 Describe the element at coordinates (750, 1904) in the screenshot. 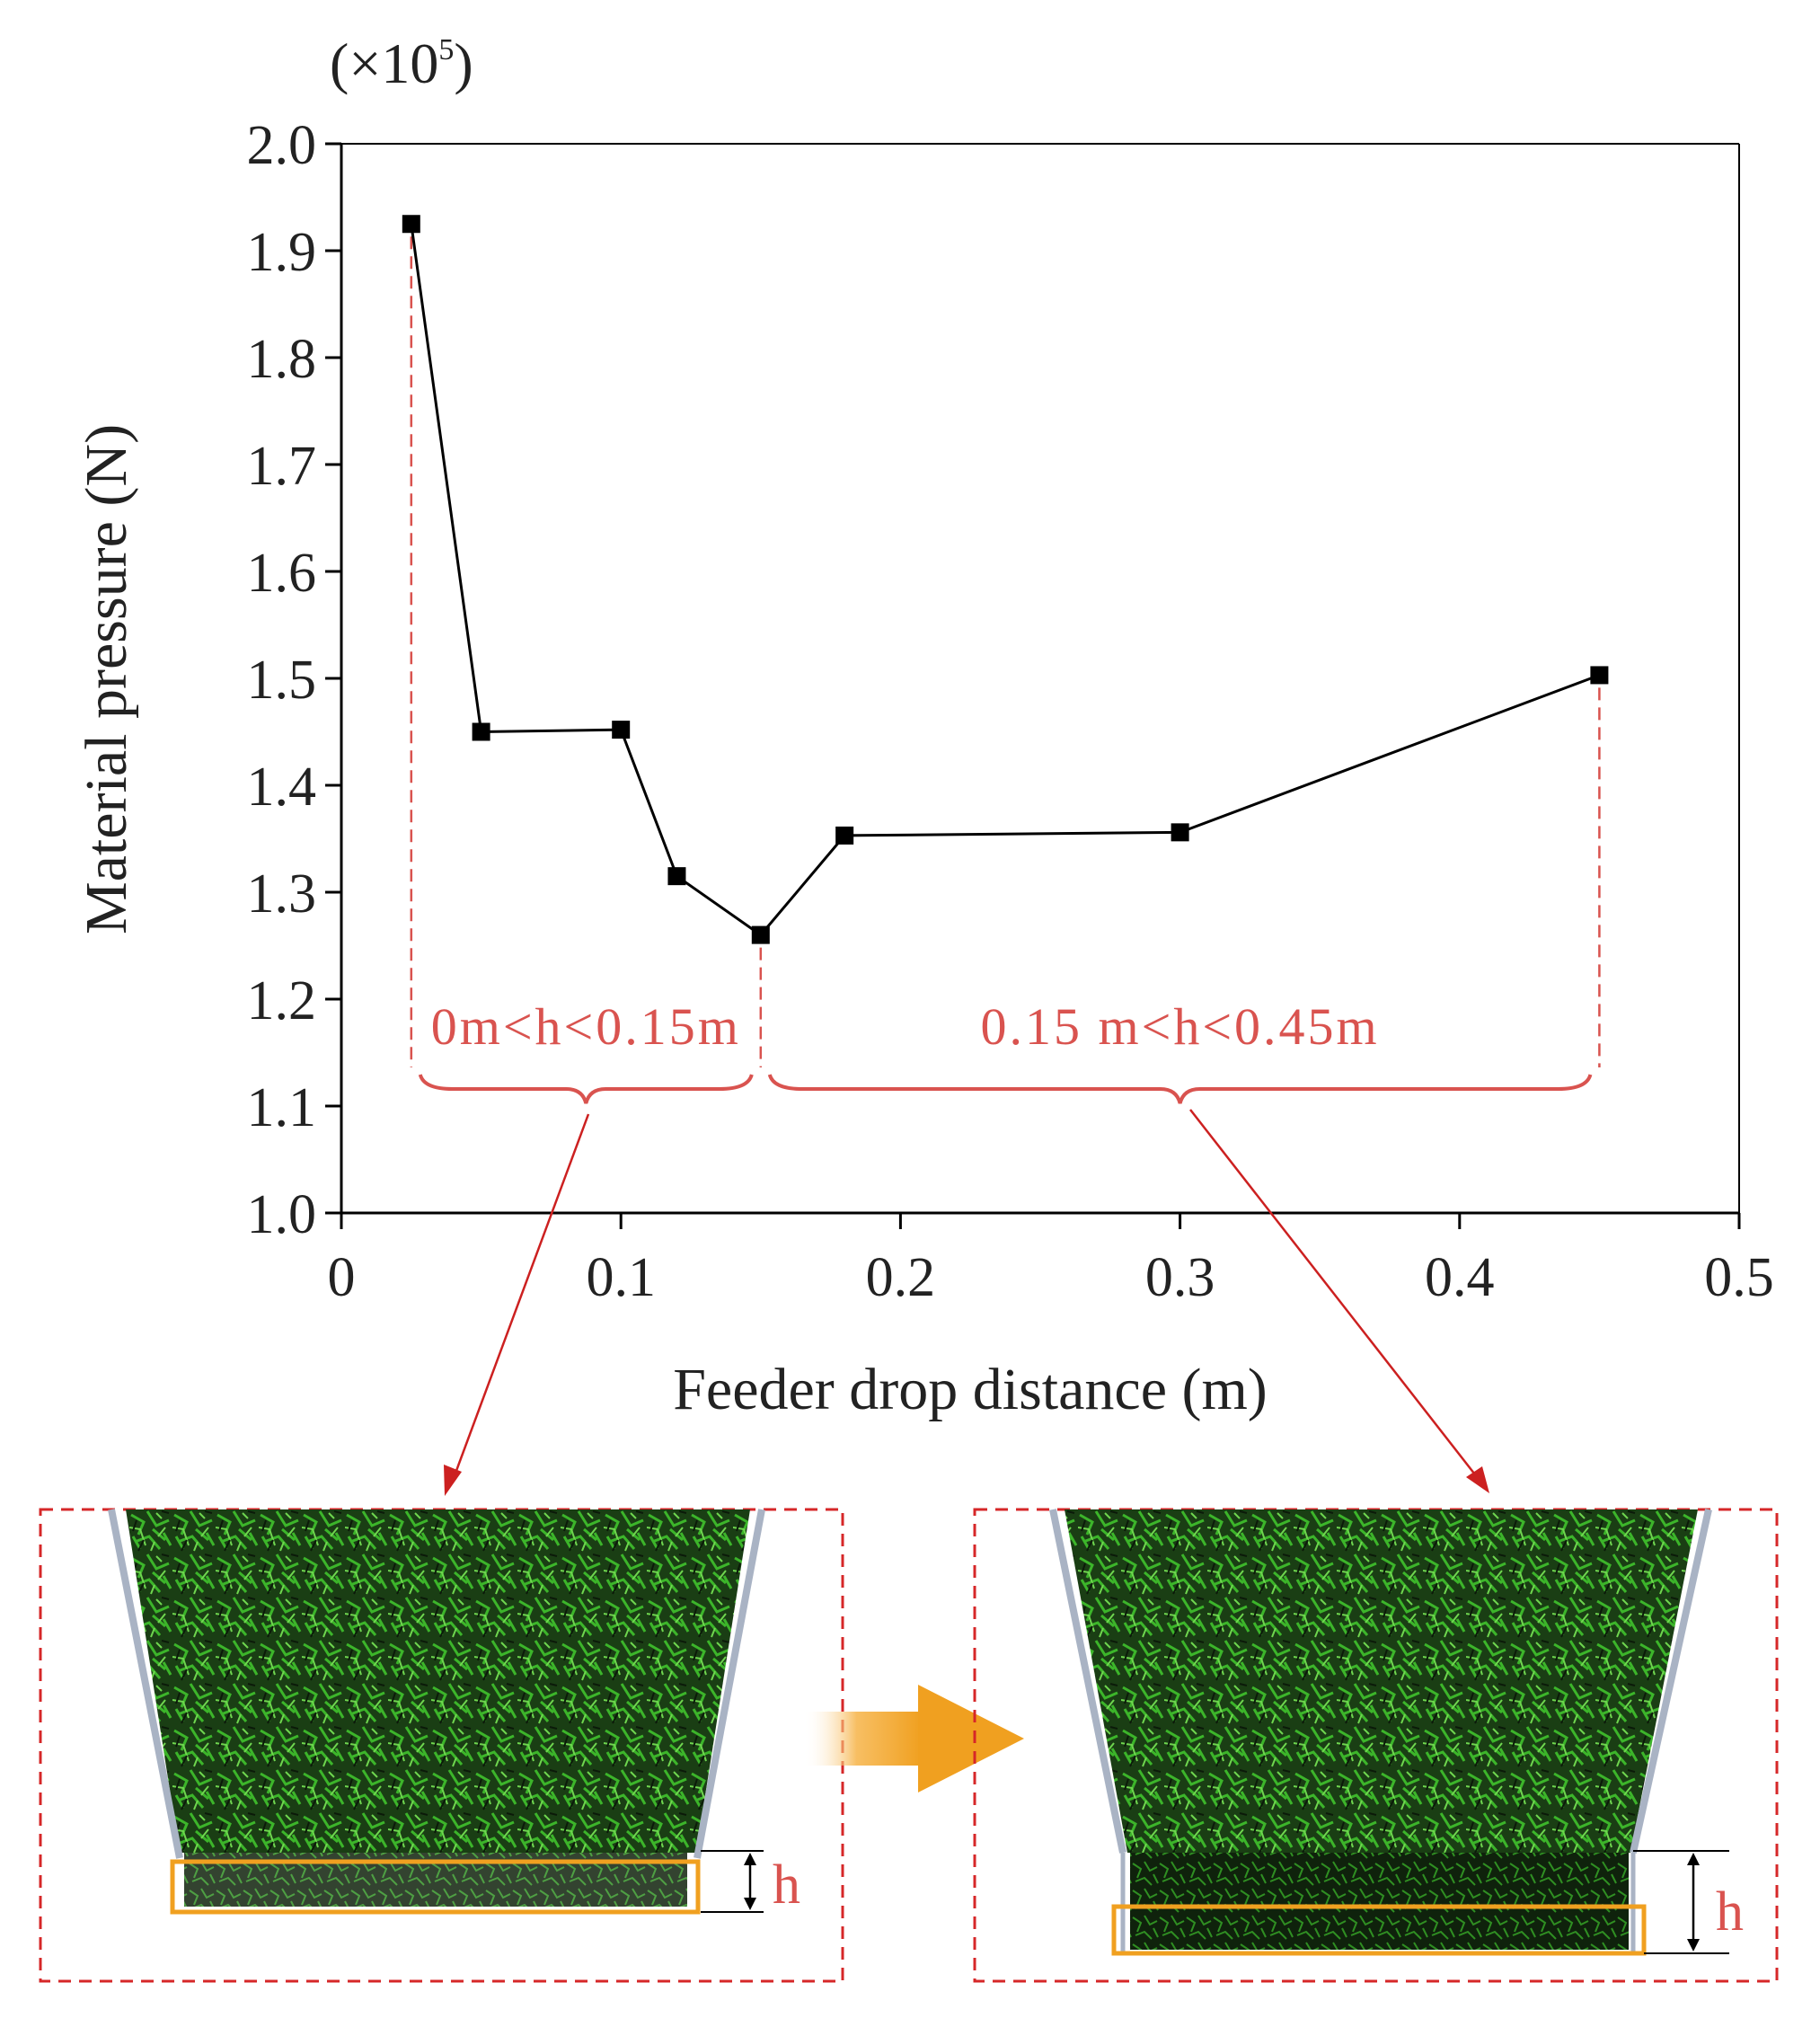

I see `left-dimension-arrow-down` at that location.